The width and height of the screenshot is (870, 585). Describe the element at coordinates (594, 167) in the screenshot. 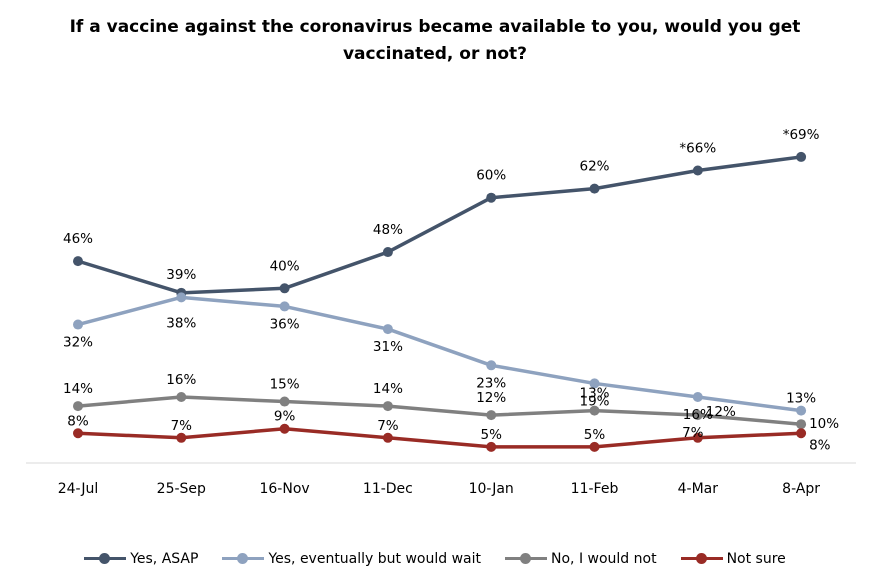

I see `data-label: 62%` at that location.